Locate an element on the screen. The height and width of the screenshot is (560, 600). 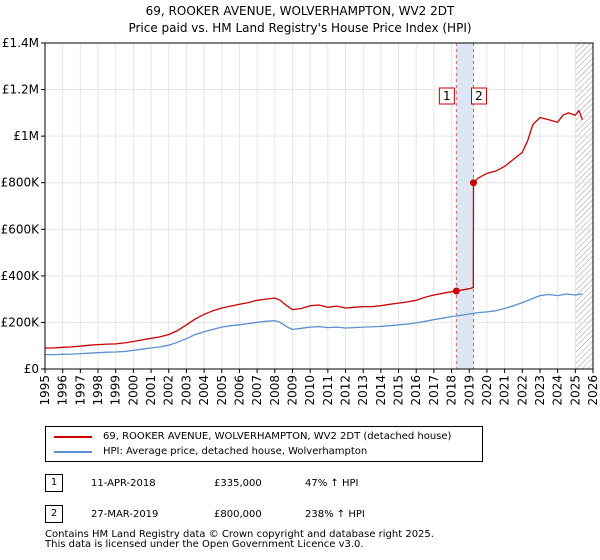
x-tick-label: 2022 is located at coordinates (522, 390).